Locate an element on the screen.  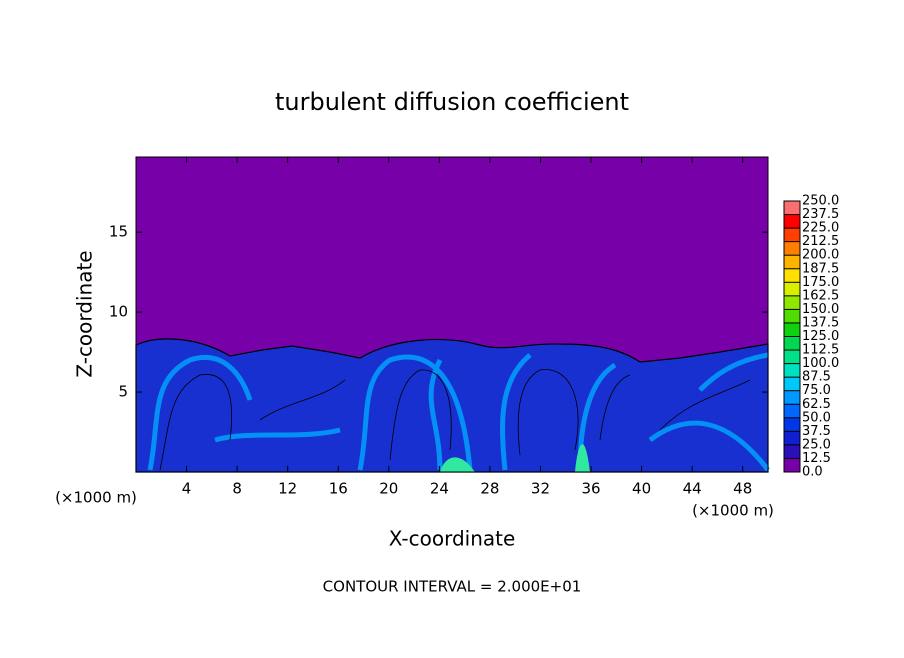
colorbar-label: 175.0 is located at coordinates (820, 282).